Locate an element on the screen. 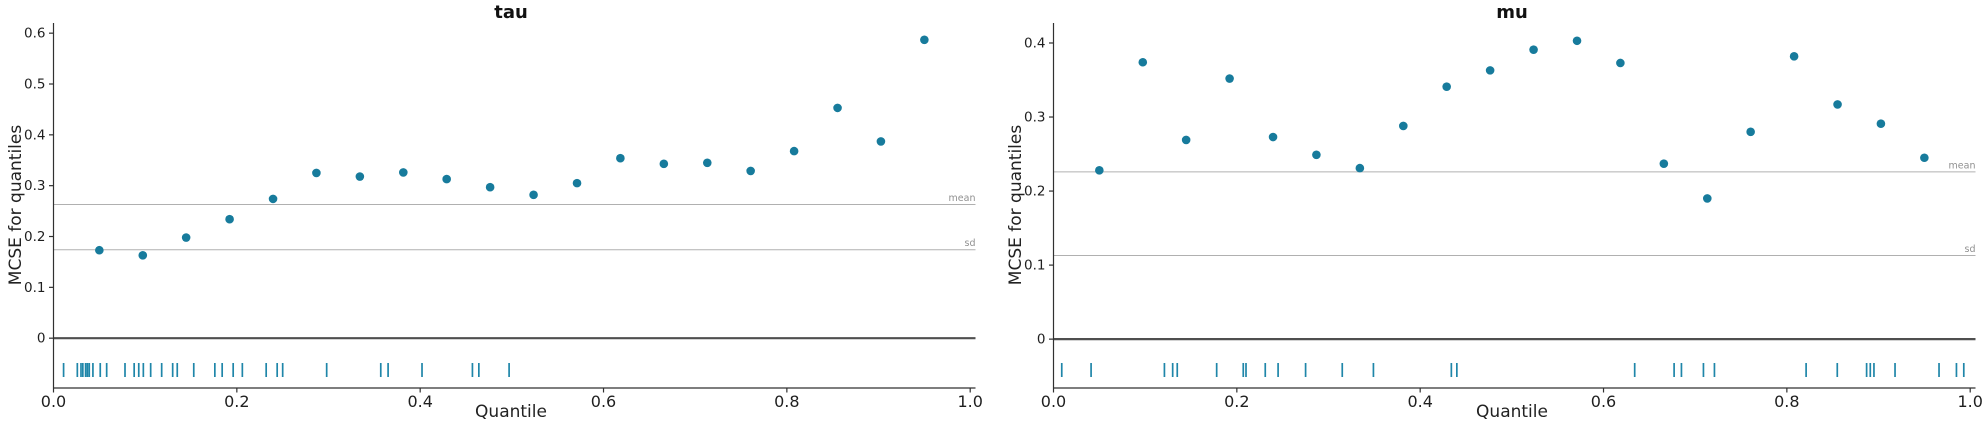  x-axis-label-tau: Quantile is located at coordinates (511, 412).